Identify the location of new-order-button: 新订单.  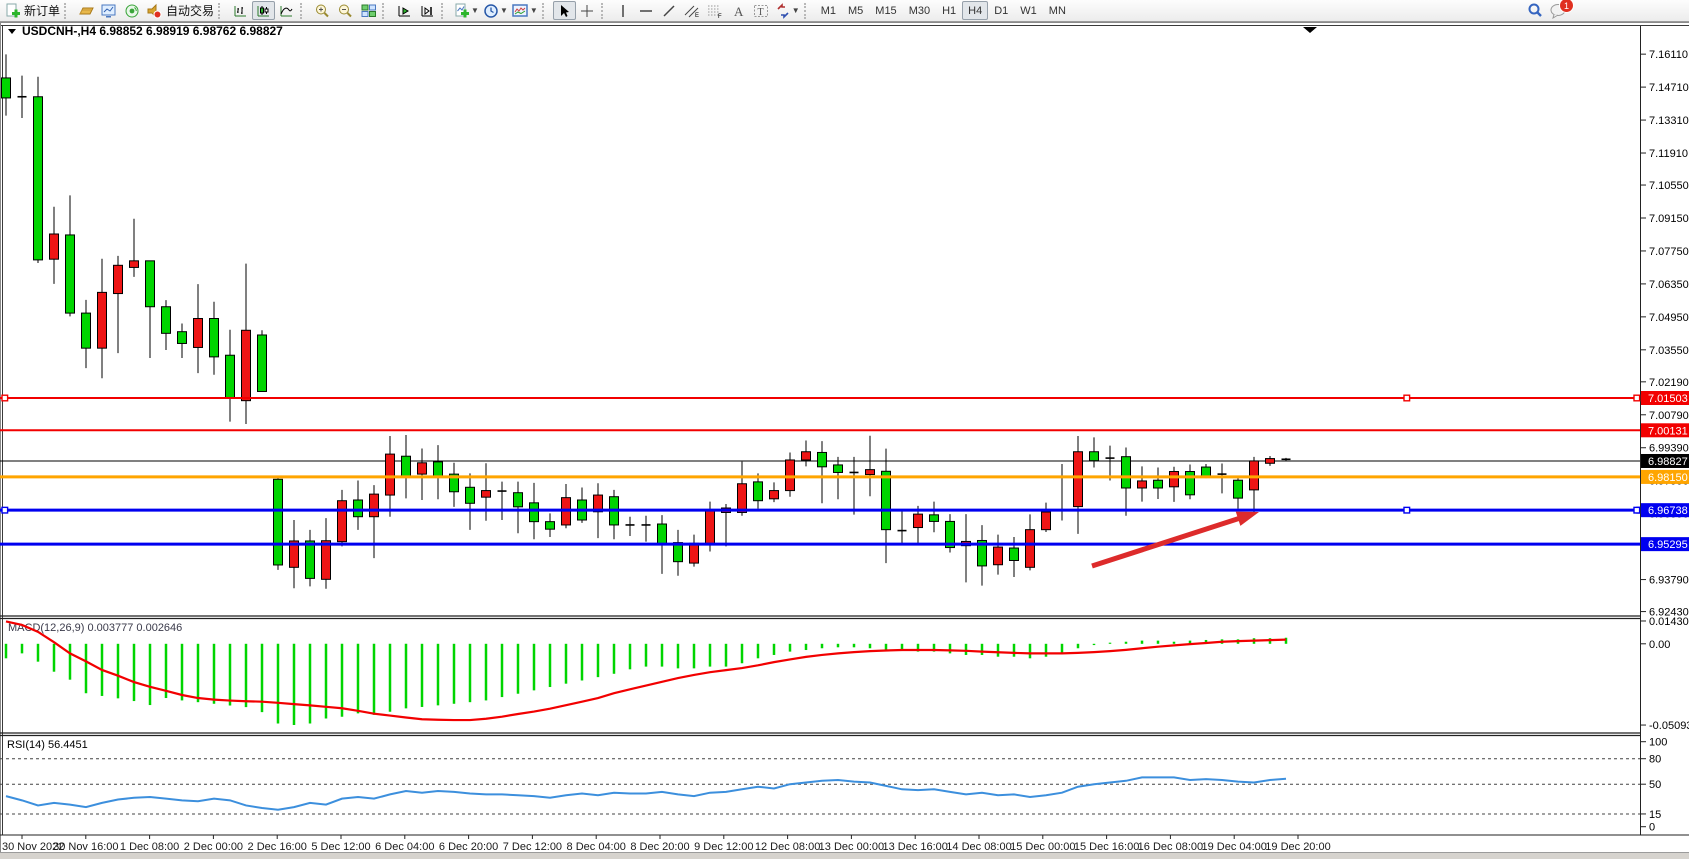
(32, 10).